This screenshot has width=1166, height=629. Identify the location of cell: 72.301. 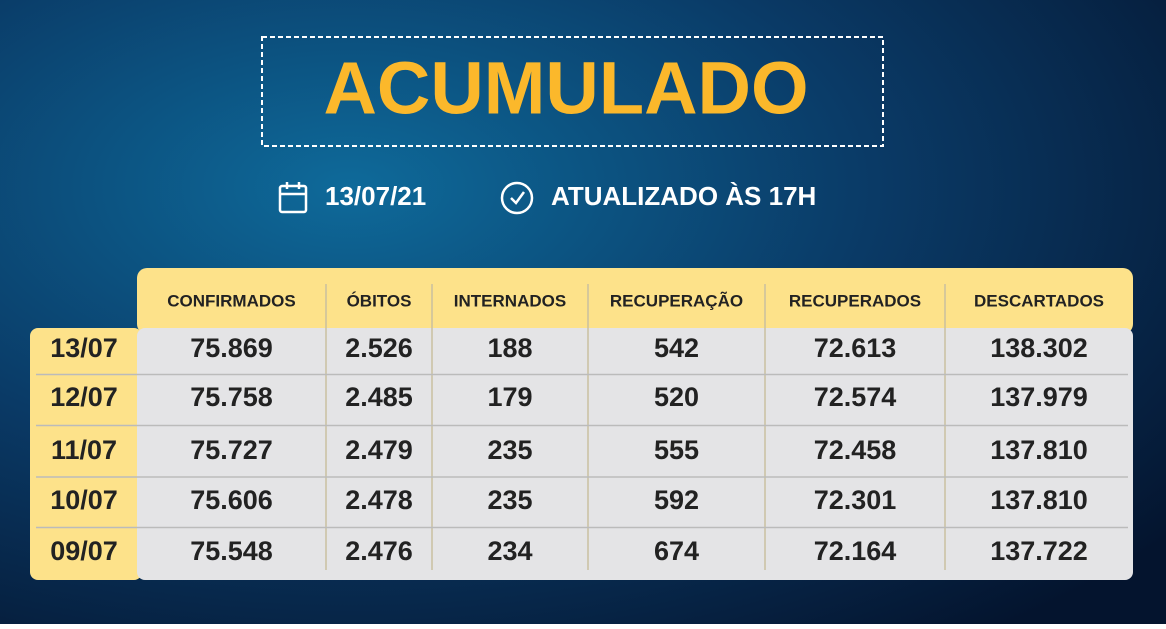
(855, 500).